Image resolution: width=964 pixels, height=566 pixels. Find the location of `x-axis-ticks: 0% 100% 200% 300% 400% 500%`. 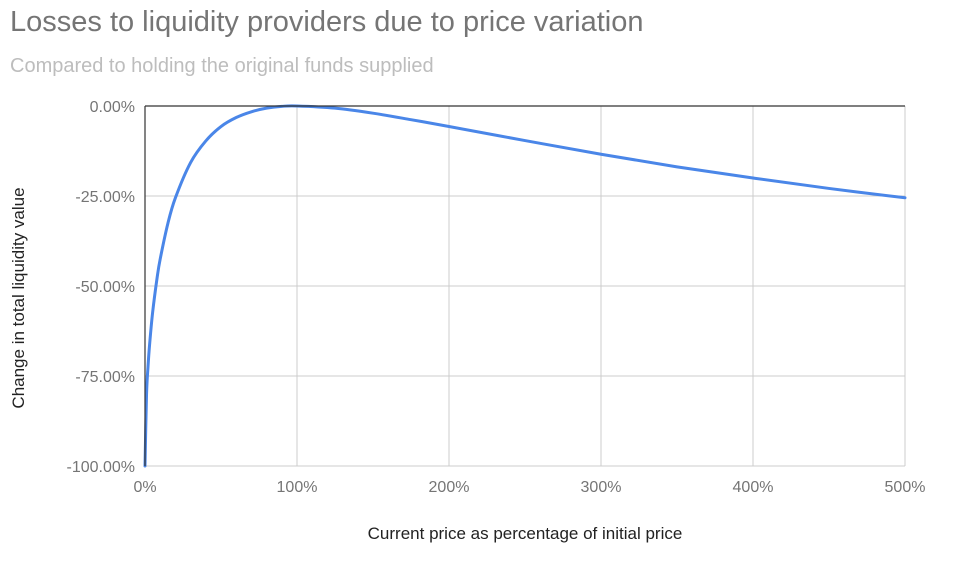

x-axis-ticks: 0% 100% 200% 300% 400% 500% is located at coordinates (529, 487).